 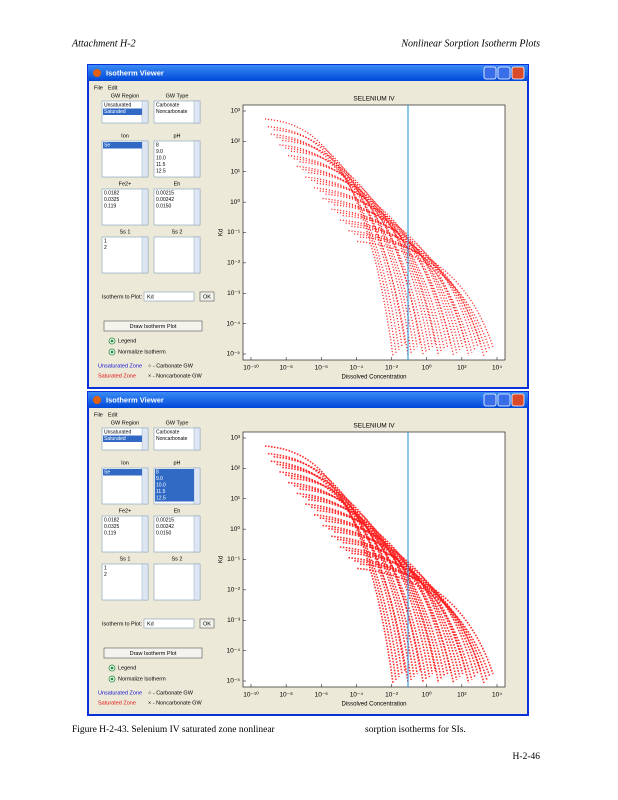 I want to click on y-tick-label: 10³, so click(x=236, y=111).